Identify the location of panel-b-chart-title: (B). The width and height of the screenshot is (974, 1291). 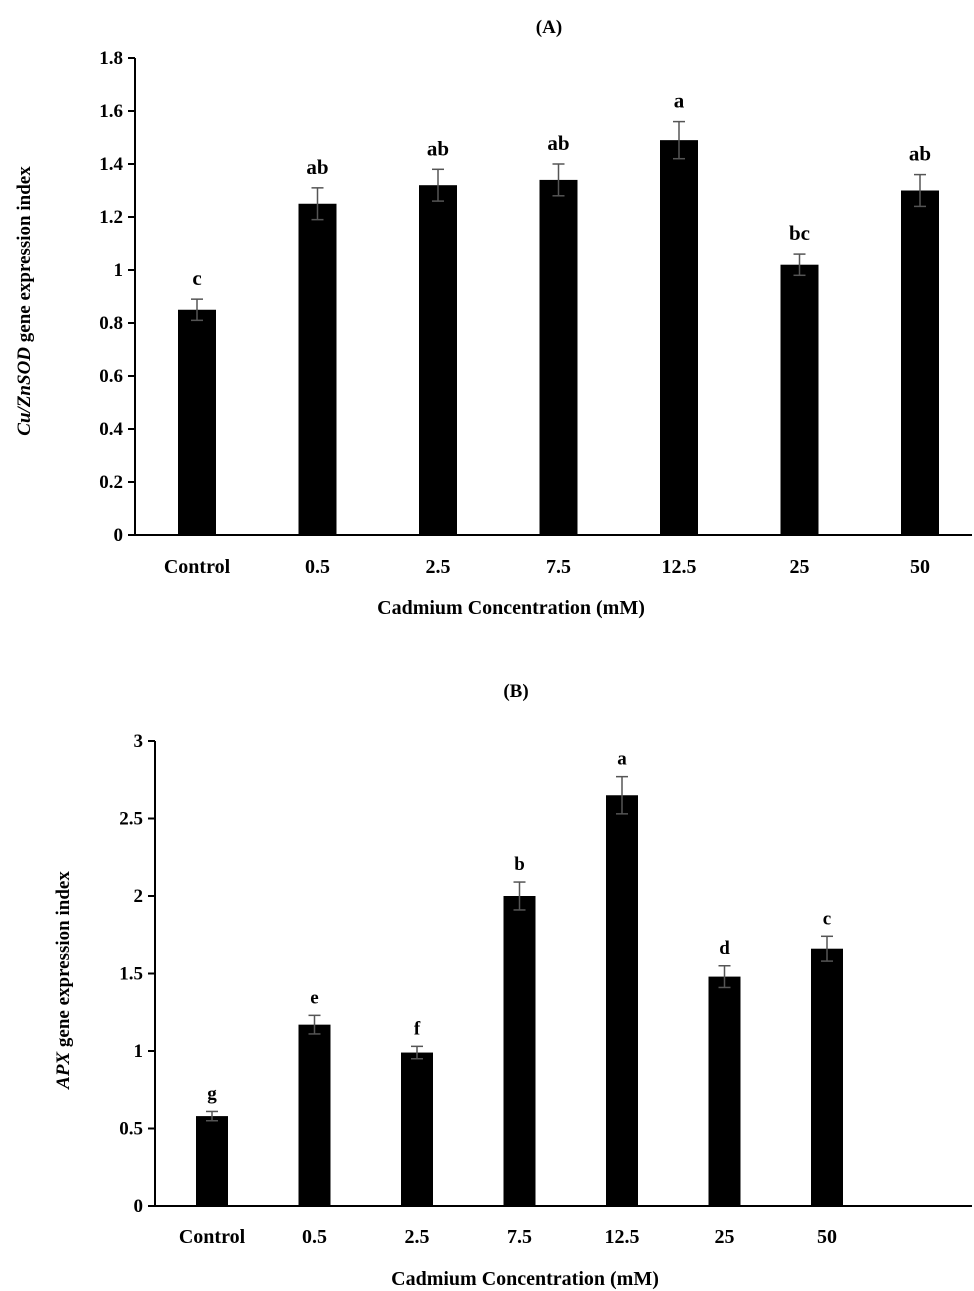
(515, 691).